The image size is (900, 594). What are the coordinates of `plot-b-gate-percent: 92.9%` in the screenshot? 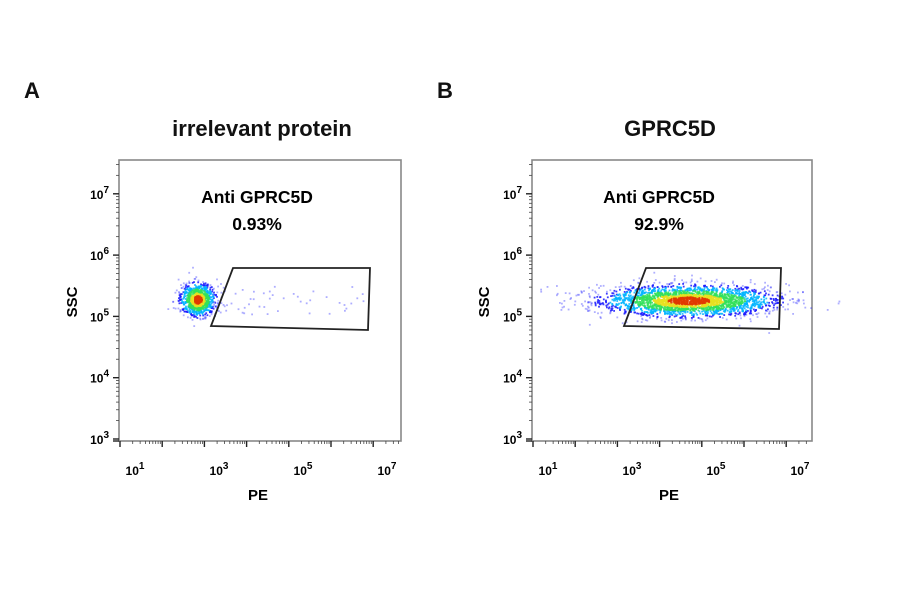 It's located at (659, 224).